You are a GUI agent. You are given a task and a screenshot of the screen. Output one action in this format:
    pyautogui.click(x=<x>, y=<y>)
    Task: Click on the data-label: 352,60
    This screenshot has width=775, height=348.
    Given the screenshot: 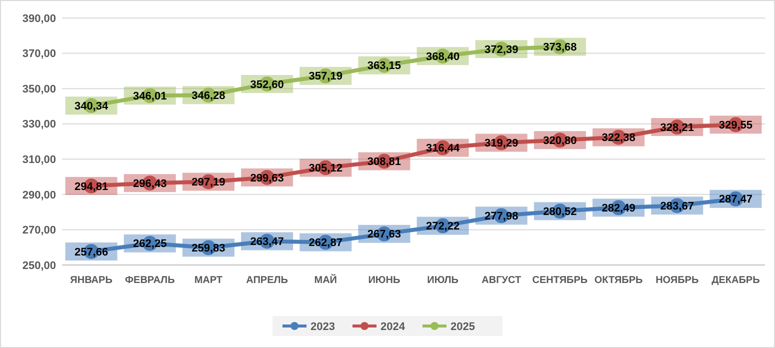 What is the action you would take?
    pyautogui.click(x=267, y=84)
    